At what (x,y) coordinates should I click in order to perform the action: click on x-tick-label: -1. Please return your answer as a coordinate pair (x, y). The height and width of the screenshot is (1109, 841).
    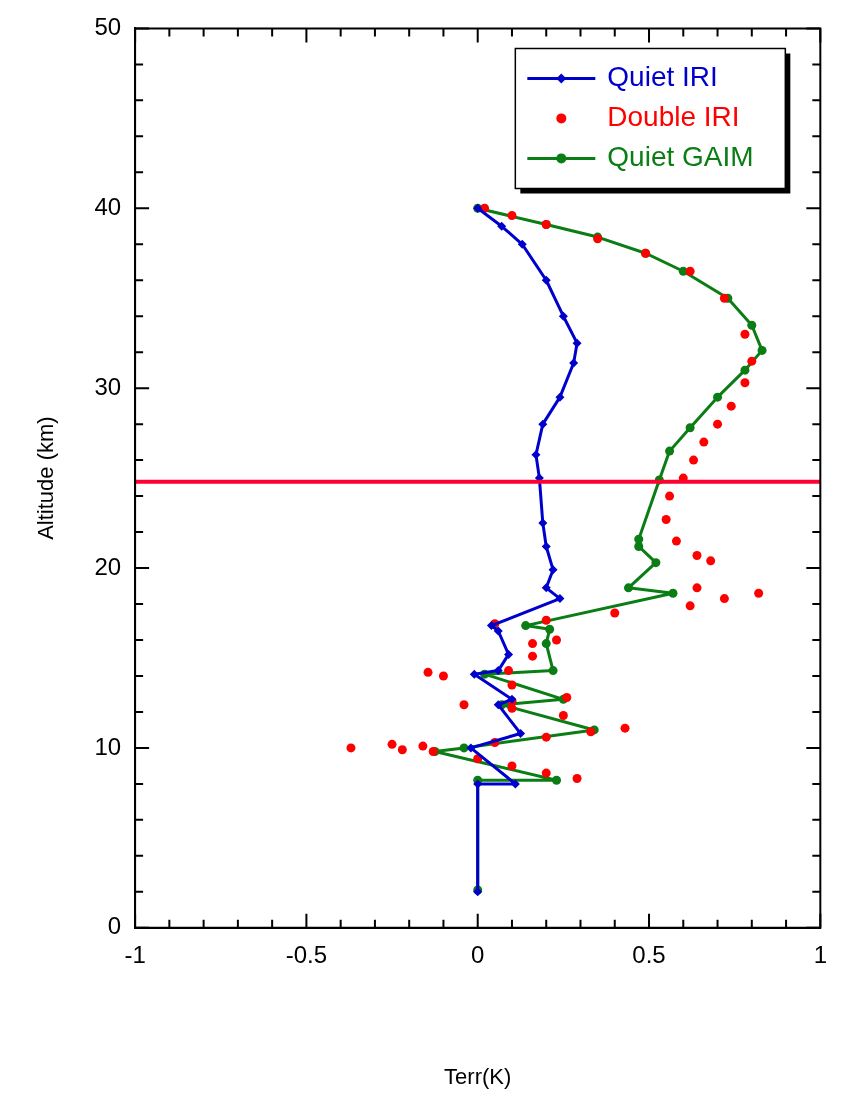
    Looking at the image, I should click on (135, 954).